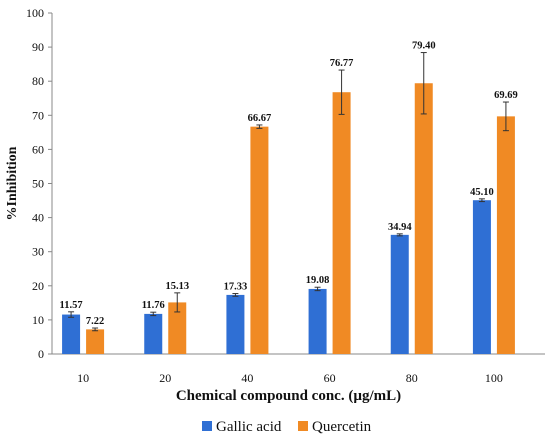  What do you see at coordinates (207, 426) in the screenshot?
I see `legend-swatch-gallic-acid` at bounding box center [207, 426].